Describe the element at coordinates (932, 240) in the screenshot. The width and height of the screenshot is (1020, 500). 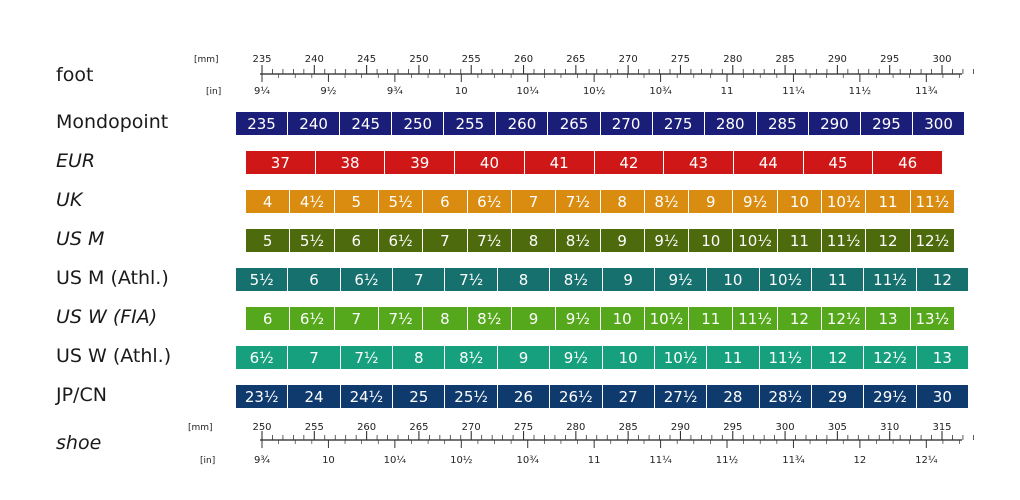
I see `size-cell: 12½` at that location.